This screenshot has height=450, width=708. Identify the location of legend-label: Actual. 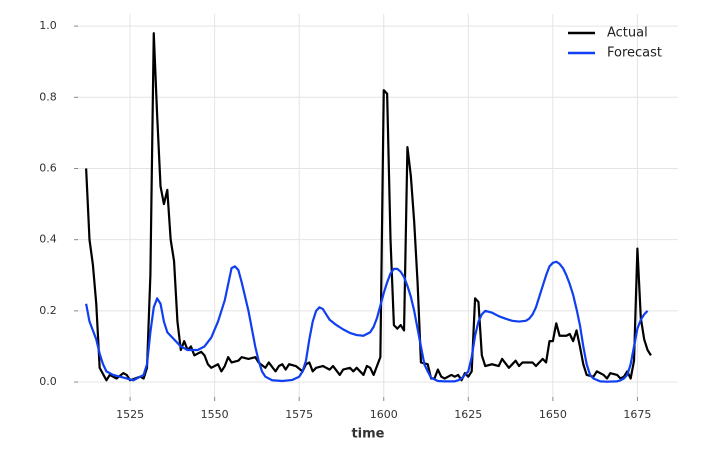
(627, 33).